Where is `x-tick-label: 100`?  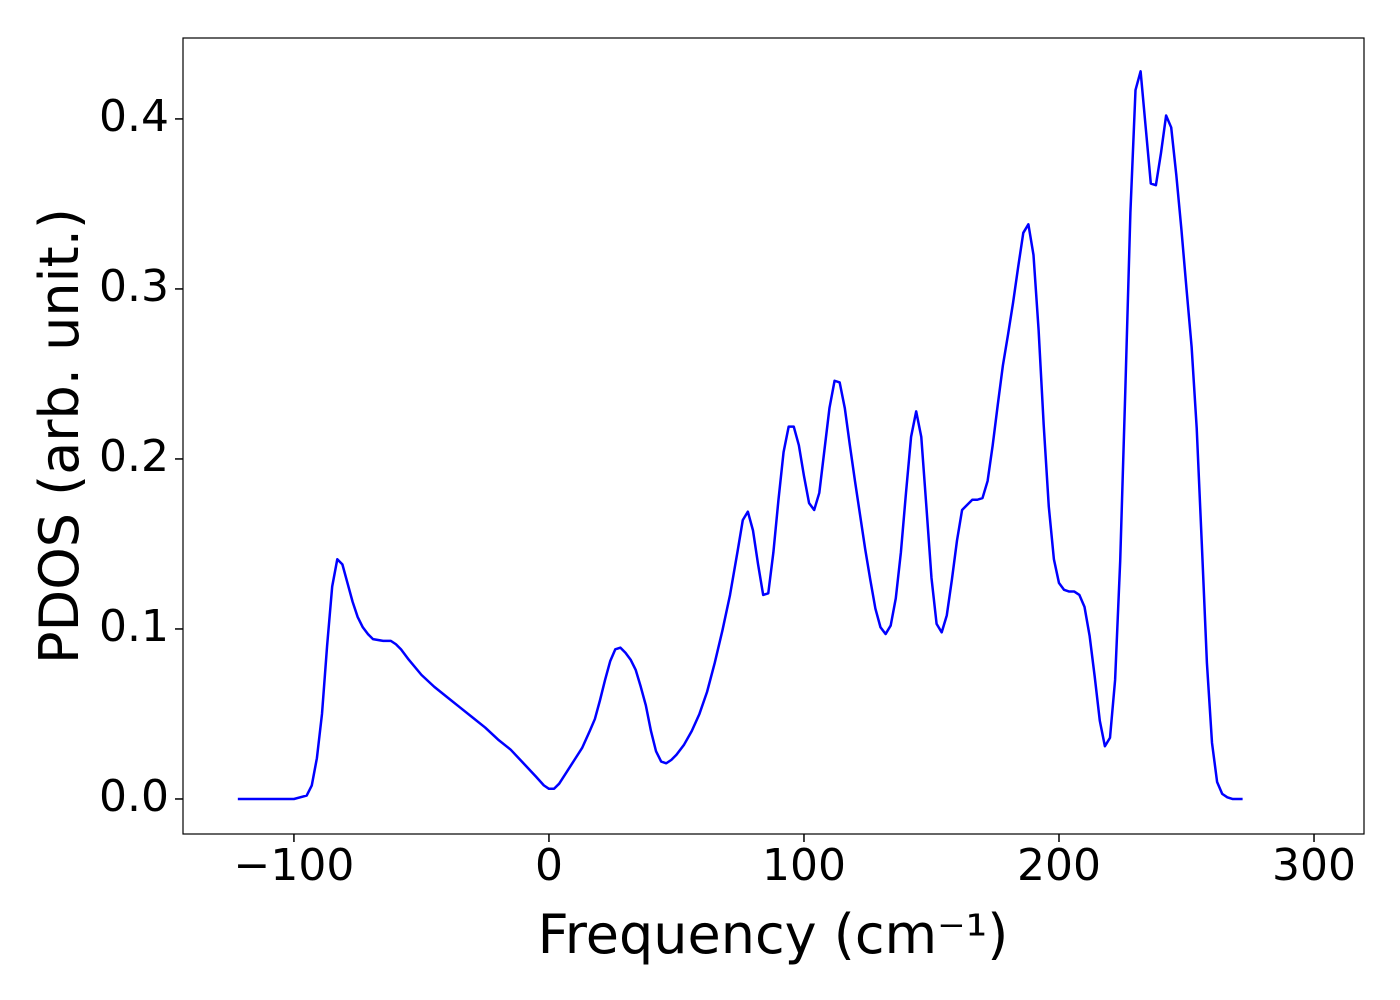
x-tick-label: 100 is located at coordinates (804, 865).